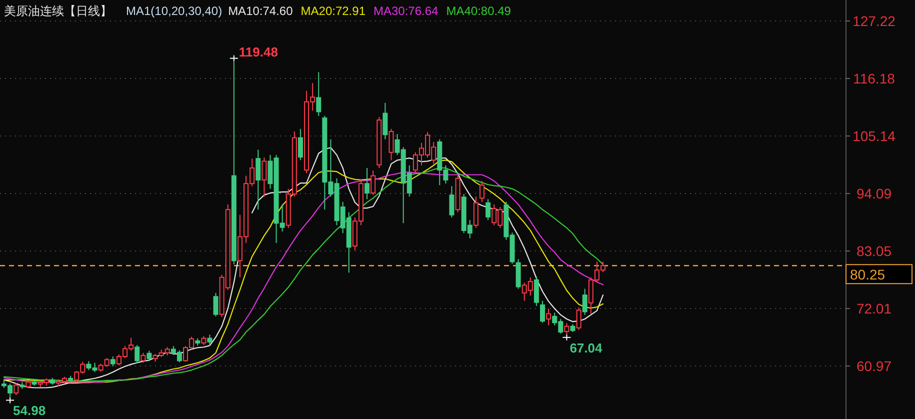 This screenshot has width=915, height=419. I want to click on y-tick-label: 72.01, so click(874, 308).